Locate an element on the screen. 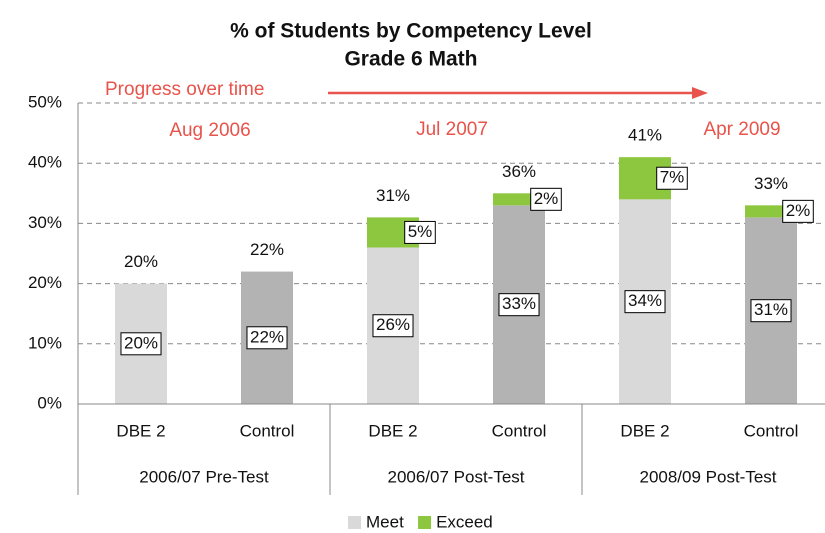 The image size is (825, 533). y-tick-label: 10% is located at coordinates (45, 342).